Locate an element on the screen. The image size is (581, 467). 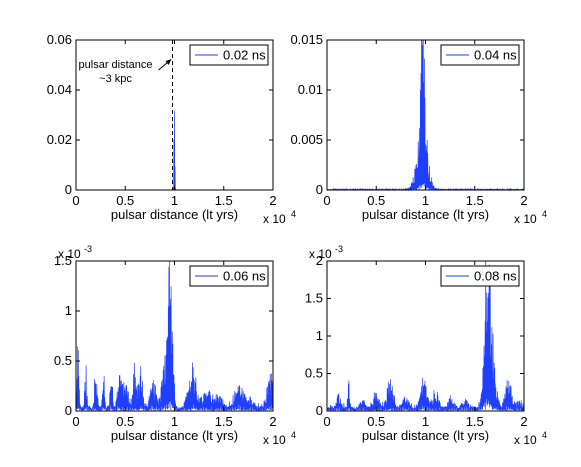
y-tick-label: 0.005 is located at coordinates (306, 139).